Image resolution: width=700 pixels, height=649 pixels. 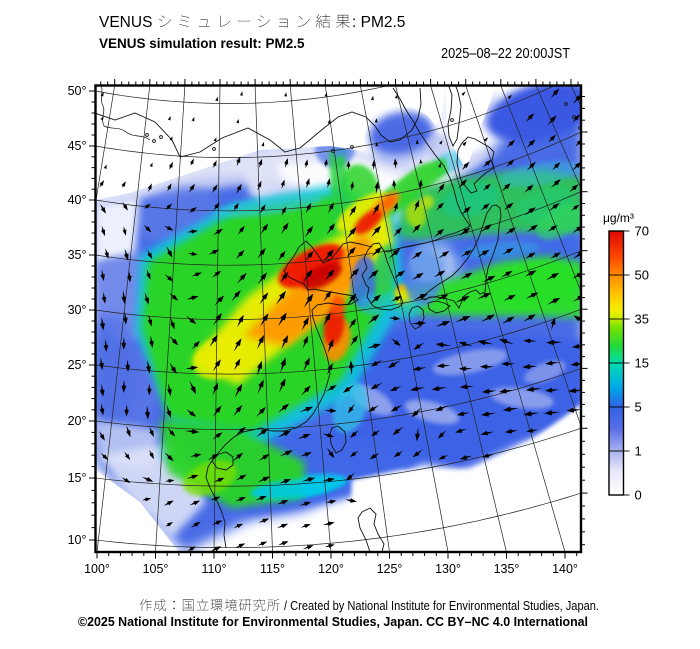 What do you see at coordinates (125, 22) in the screenshot?
I see `svg-text: VENUS` at bounding box center [125, 22].